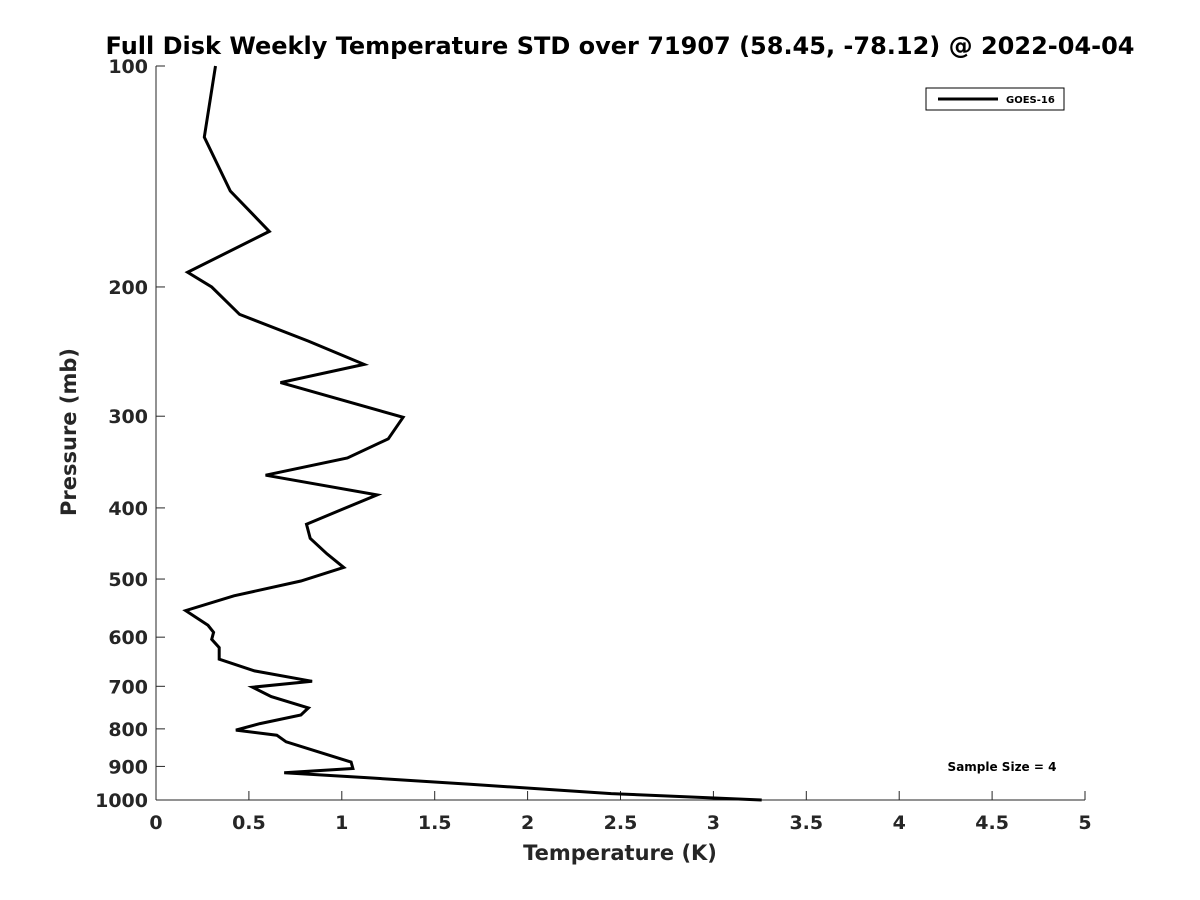 The height and width of the screenshot is (900, 1200). What do you see at coordinates (899, 823) in the screenshot?
I see `x-tick-label: 4` at bounding box center [899, 823].